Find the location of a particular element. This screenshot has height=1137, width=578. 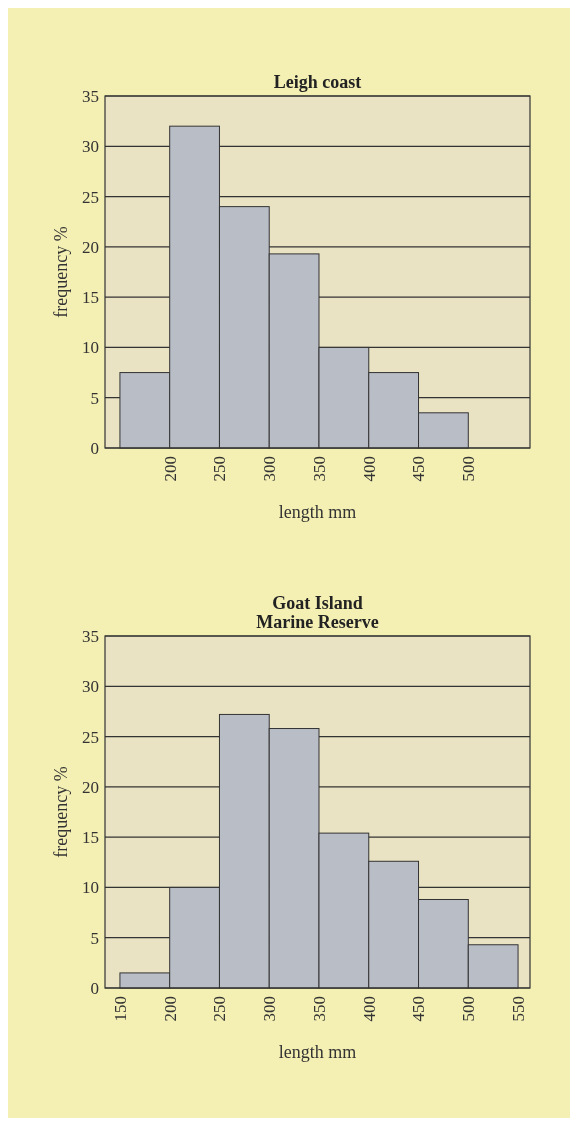

x-tick-label: 150 is located at coordinates (120, 1009).